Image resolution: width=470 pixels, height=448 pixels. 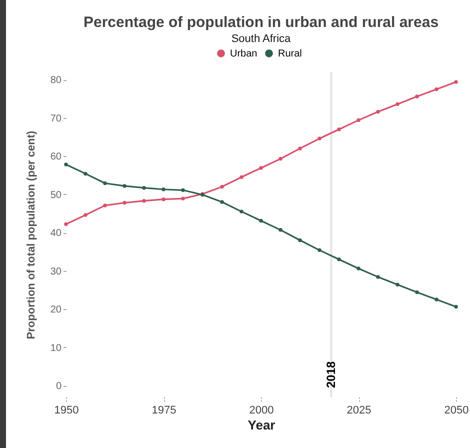 I want to click on y-tick-label: 80, so click(x=56, y=80).